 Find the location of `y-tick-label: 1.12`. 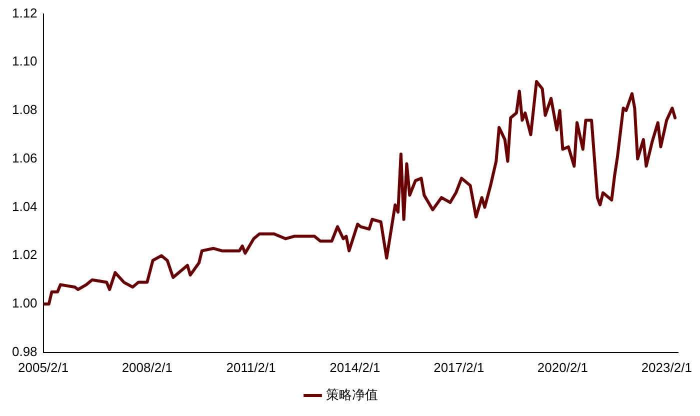

y-tick-label: 1.12 is located at coordinates (25, 12).